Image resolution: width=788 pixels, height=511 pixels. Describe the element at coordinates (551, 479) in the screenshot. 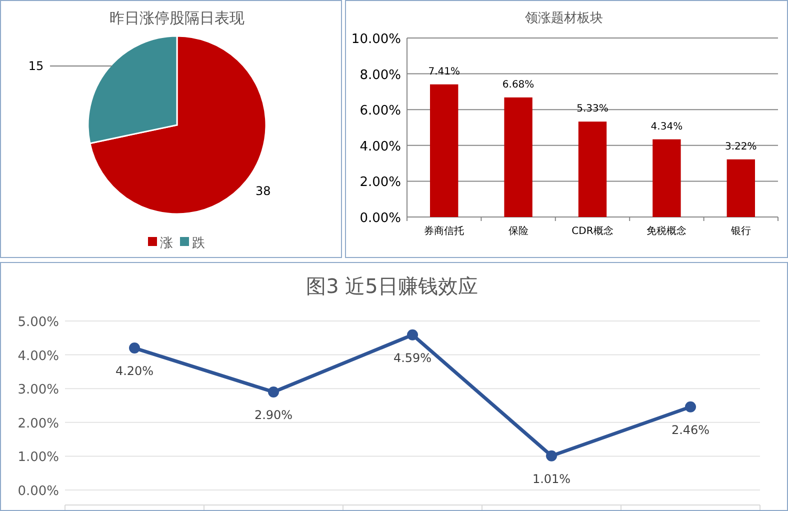

I see `data-label: 1.01%` at that location.